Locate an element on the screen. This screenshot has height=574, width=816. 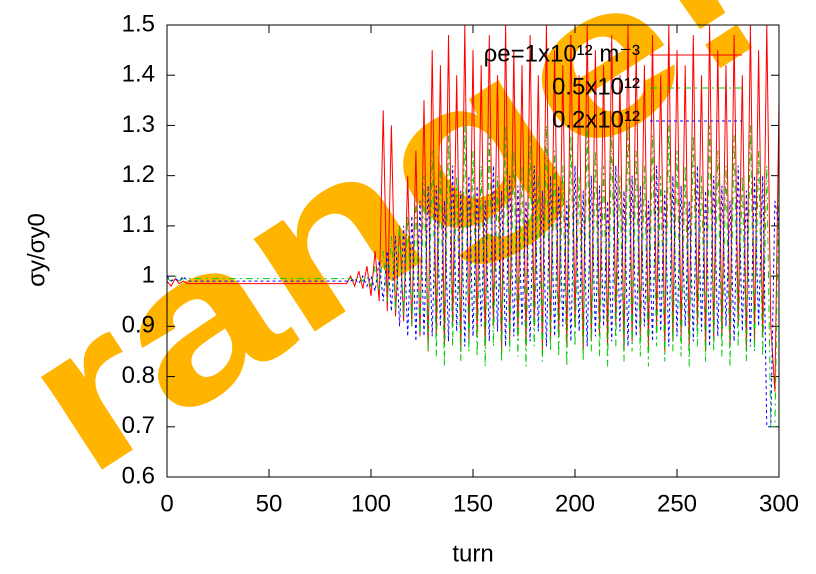
y-tick-label: 1.4 is located at coordinates (138, 74).